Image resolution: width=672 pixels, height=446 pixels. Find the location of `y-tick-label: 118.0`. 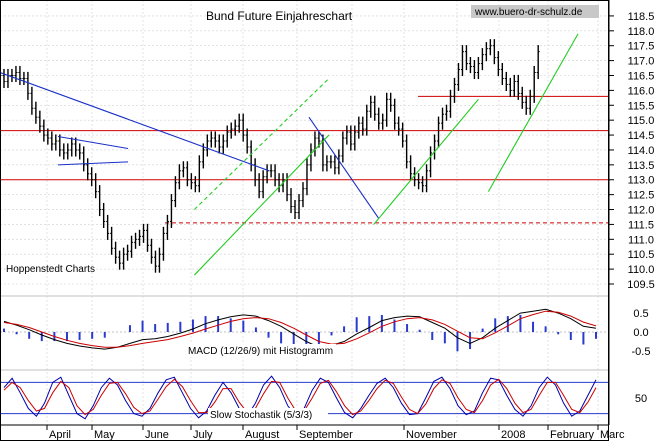

y-tick-label: 118.0 is located at coordinates (641, 32).